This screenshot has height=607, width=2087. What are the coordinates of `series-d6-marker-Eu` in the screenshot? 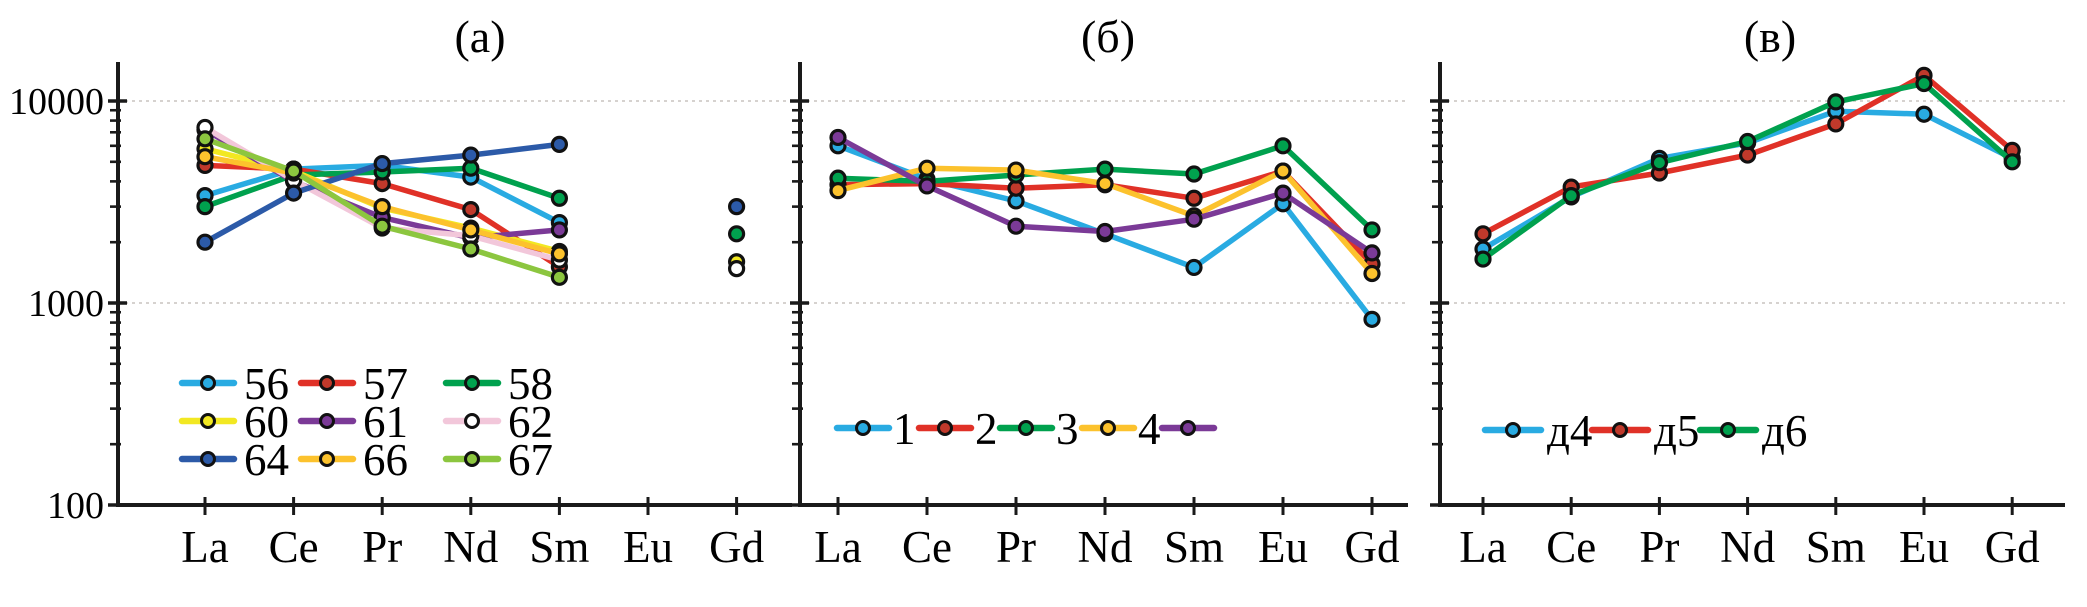 It's located at (1924, 83).